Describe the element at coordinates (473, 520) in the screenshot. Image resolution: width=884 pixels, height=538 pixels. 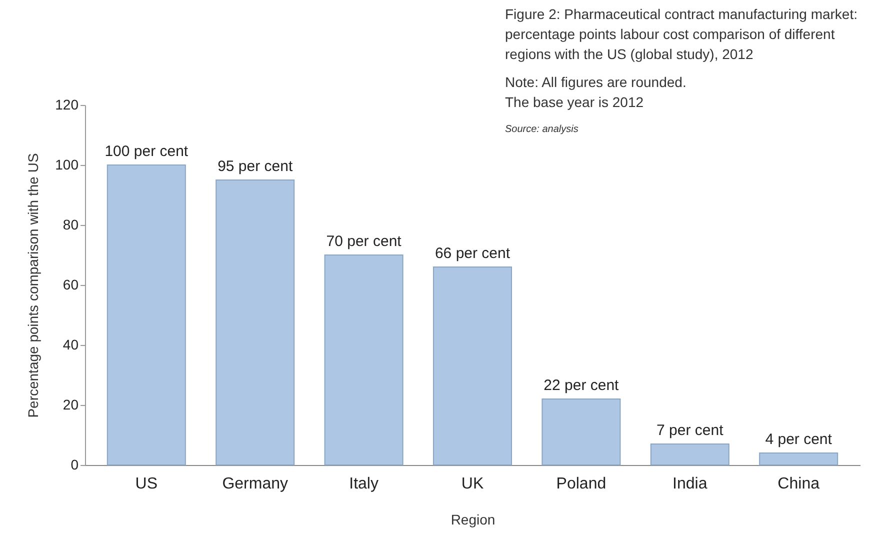
I see `x-axis-title: Region` at that location.